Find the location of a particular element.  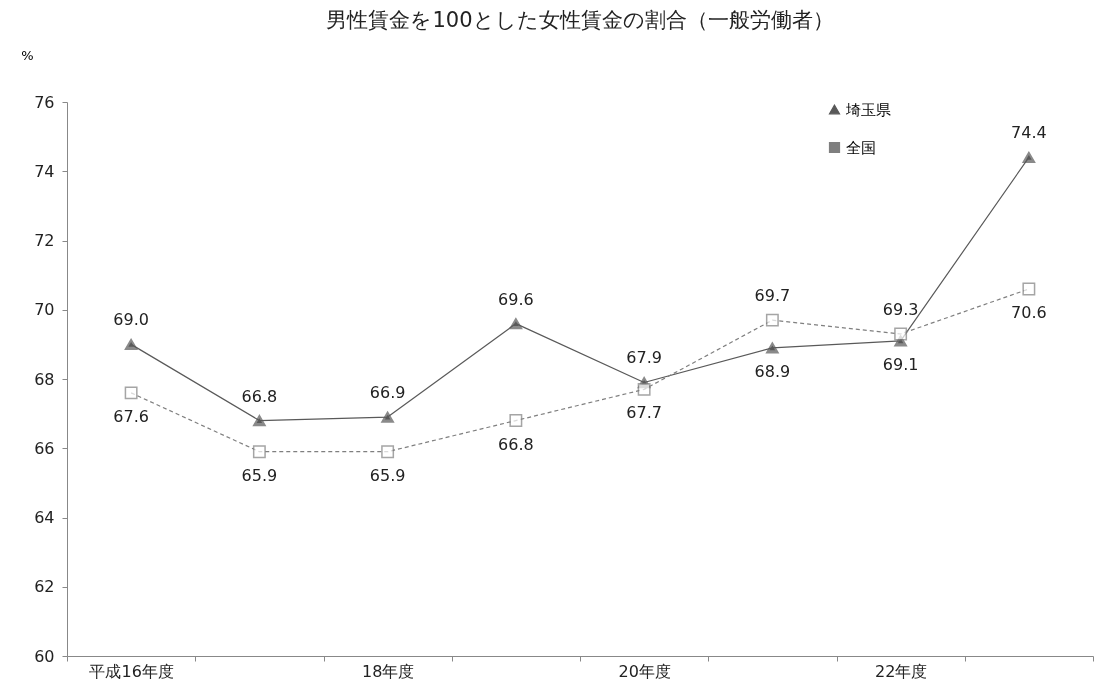

data-label: 74.4 is located at coordinates (1029, 133).